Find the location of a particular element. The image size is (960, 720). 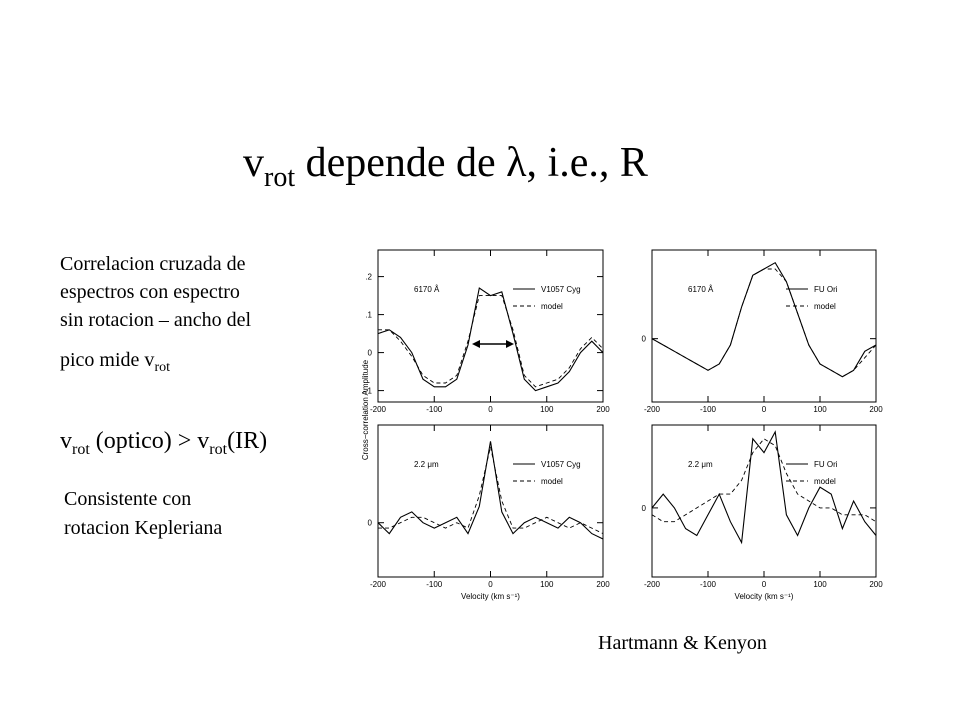

text-line: rotacion Kepleriana is located at coordinates (143, 528).